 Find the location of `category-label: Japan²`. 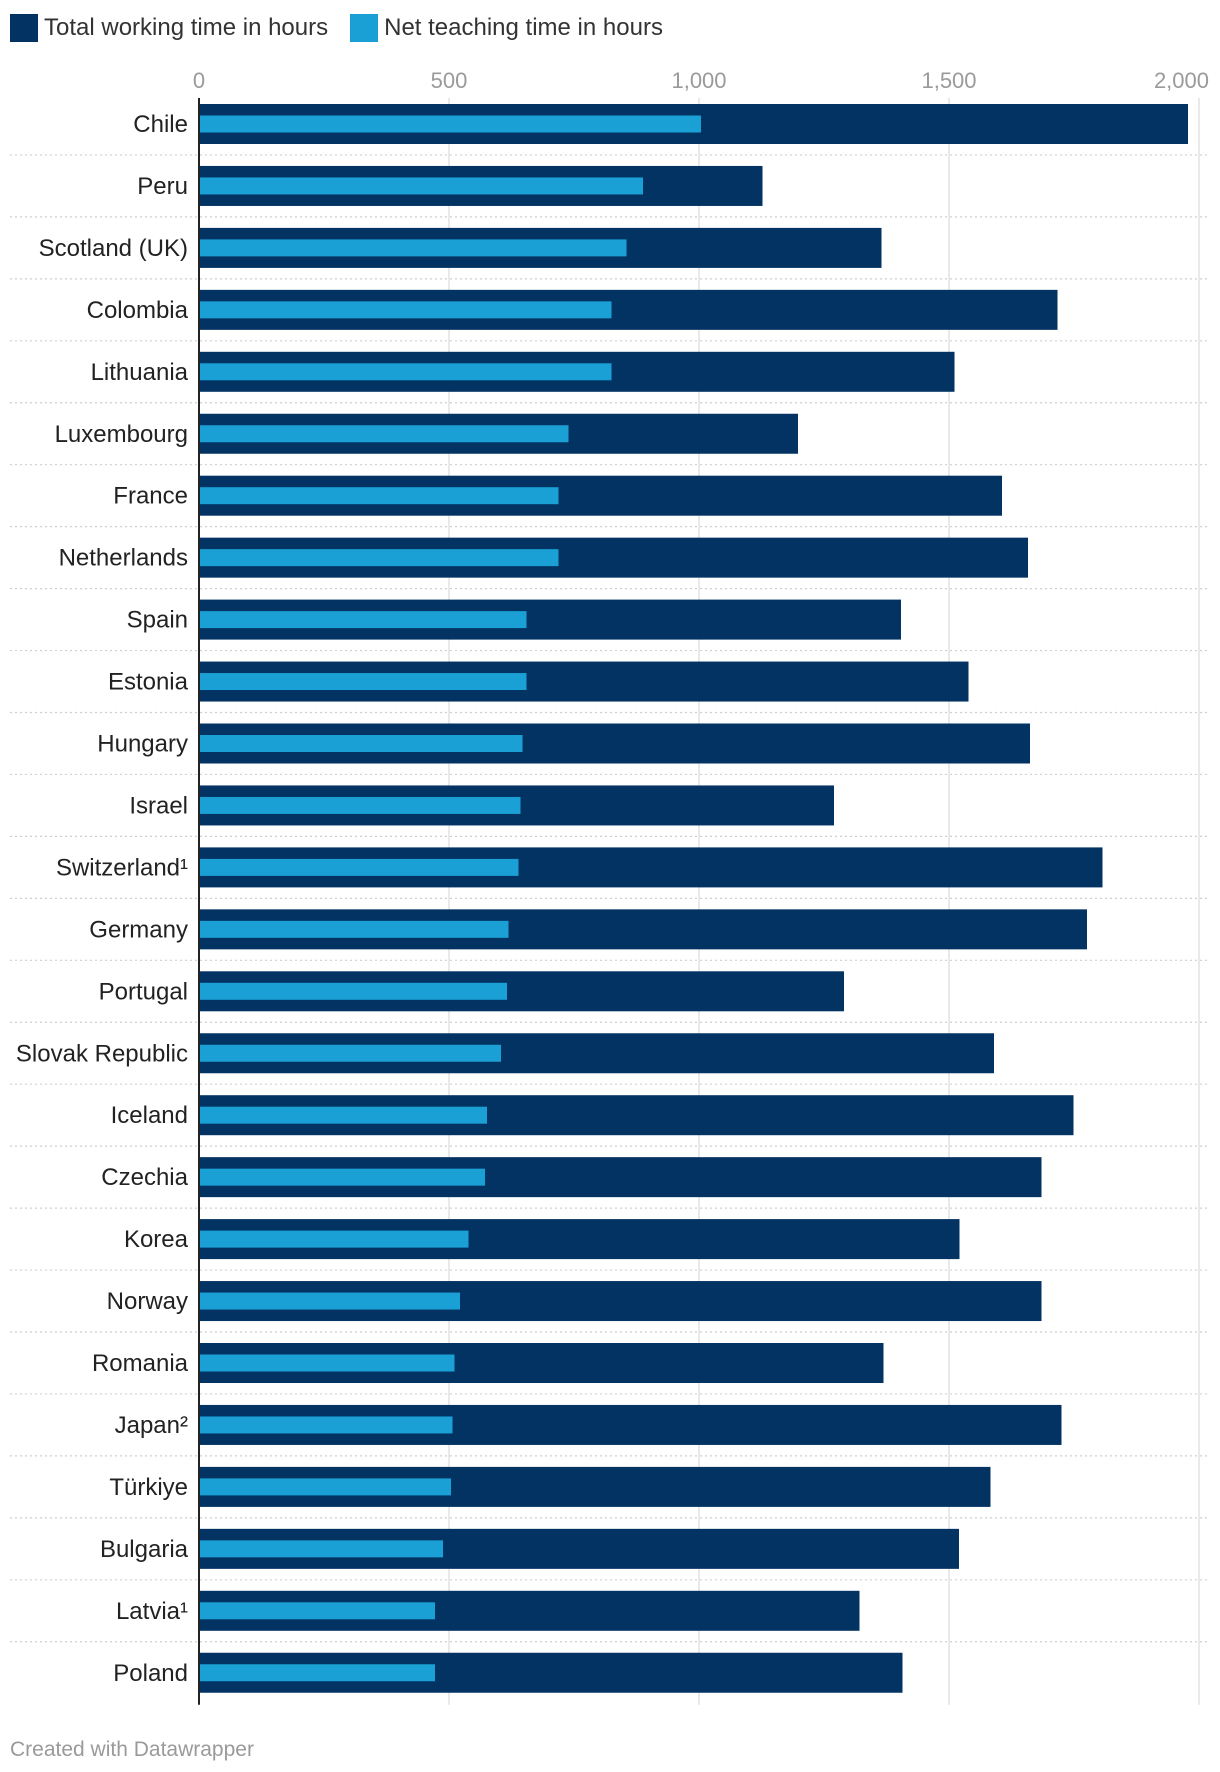

category-label: Japan² is located at coordinates (151, 1425).